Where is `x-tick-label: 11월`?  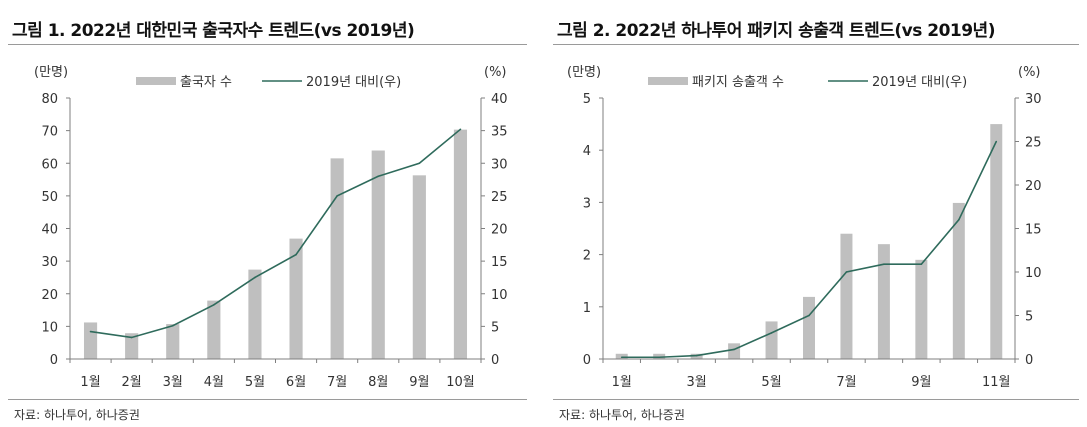
x-tick-label: 11월 is located at coordinates (996, 382).